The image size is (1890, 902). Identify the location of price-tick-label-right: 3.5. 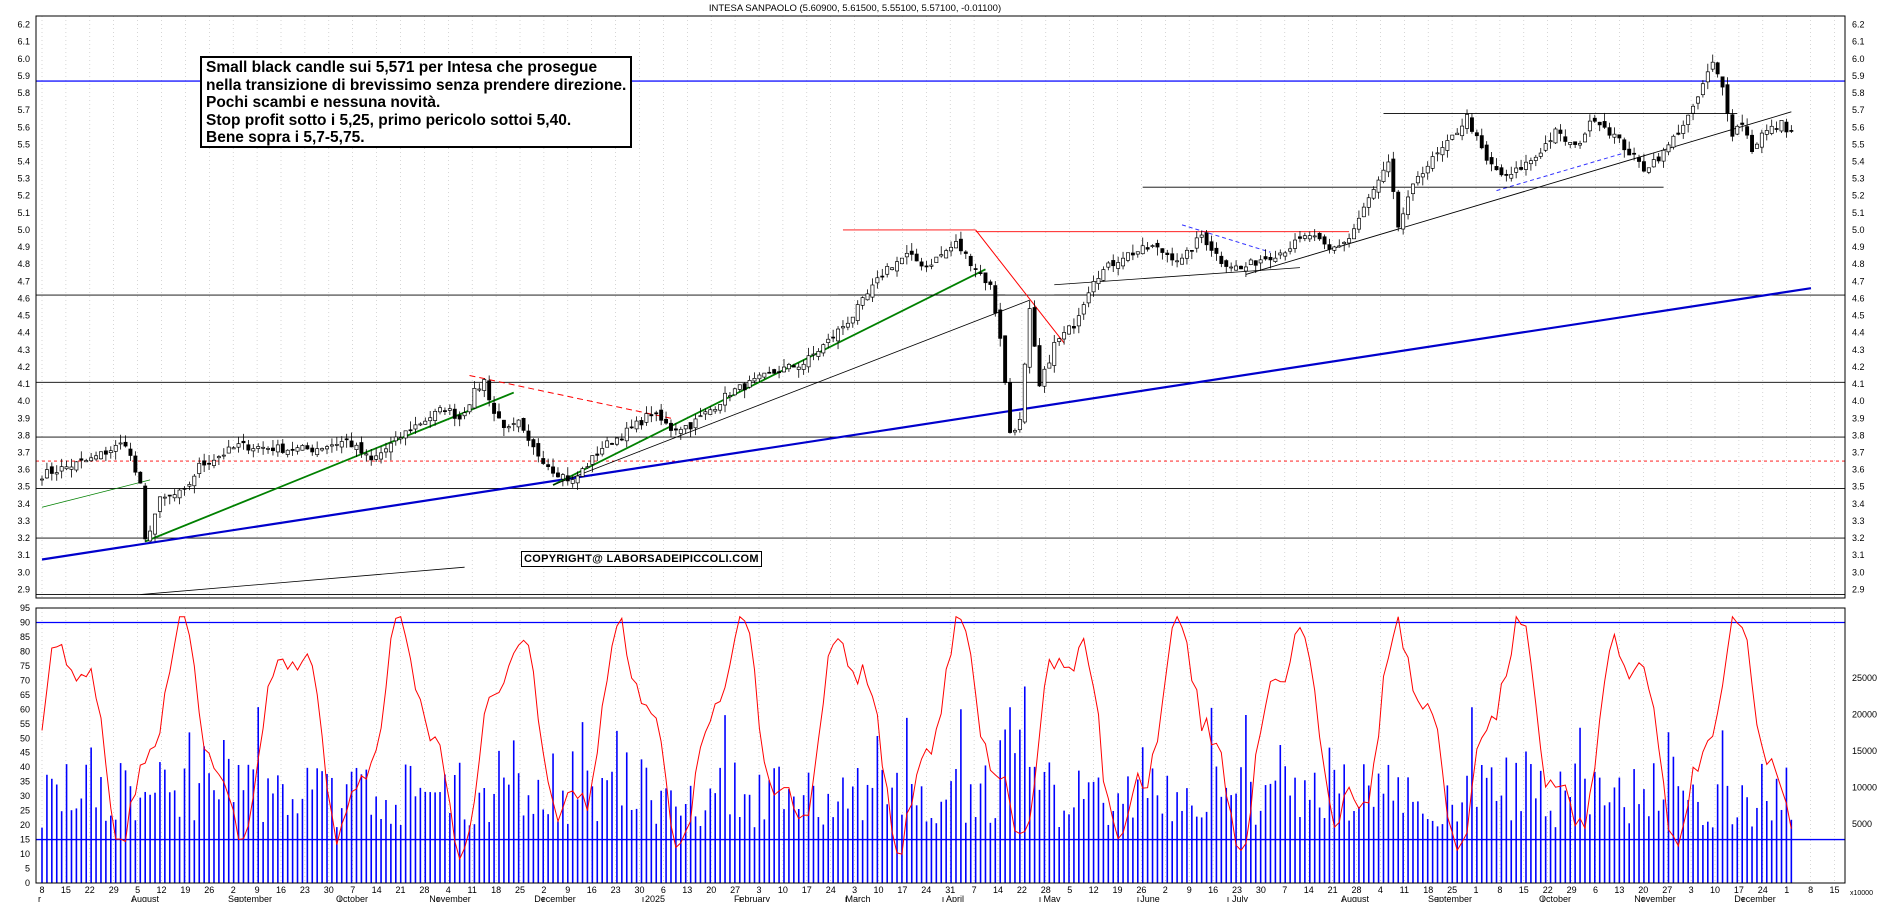
(1858, 487).